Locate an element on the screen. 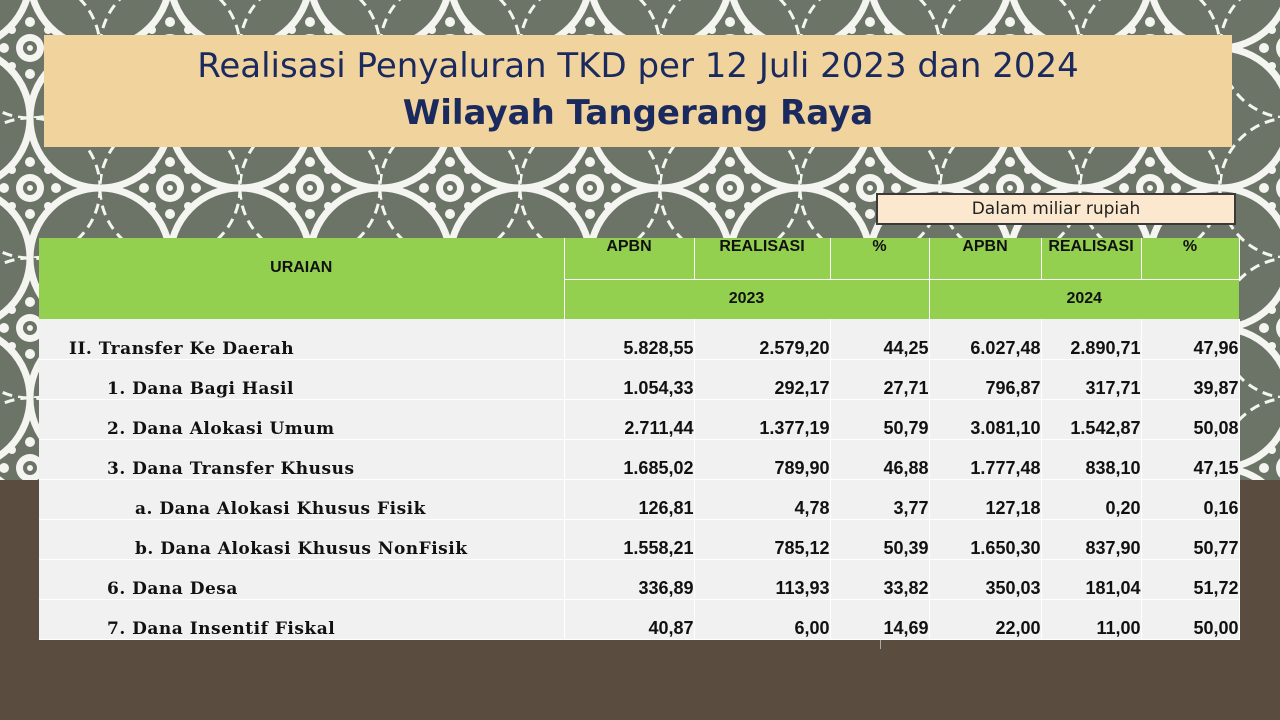 This screenshot has width=1280, height=720. cell-realisasi-2023: 4,78 is located at coordinates (762, 499).